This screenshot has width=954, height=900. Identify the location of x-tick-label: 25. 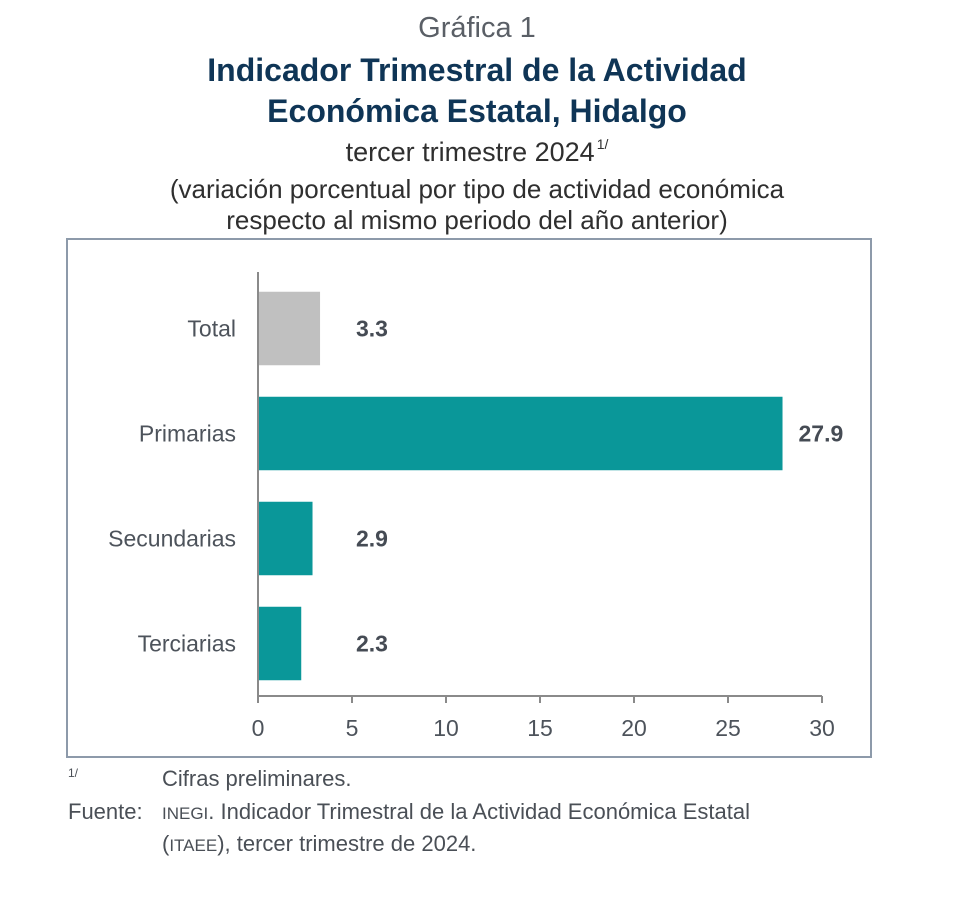
(728, 728).